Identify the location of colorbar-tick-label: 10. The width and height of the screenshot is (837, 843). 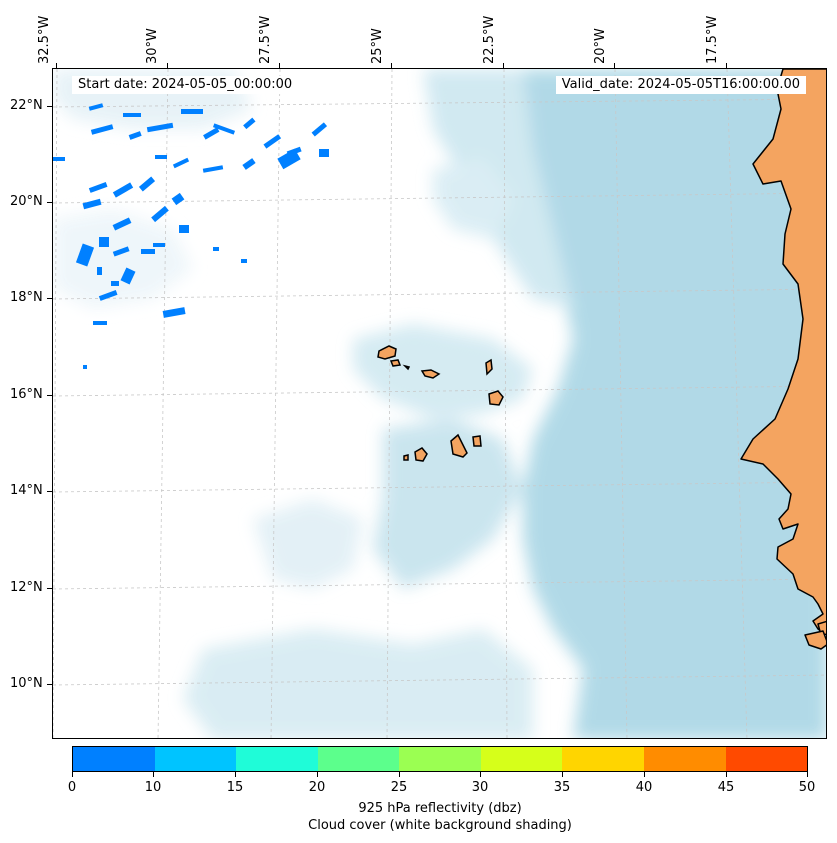
(153, 787).